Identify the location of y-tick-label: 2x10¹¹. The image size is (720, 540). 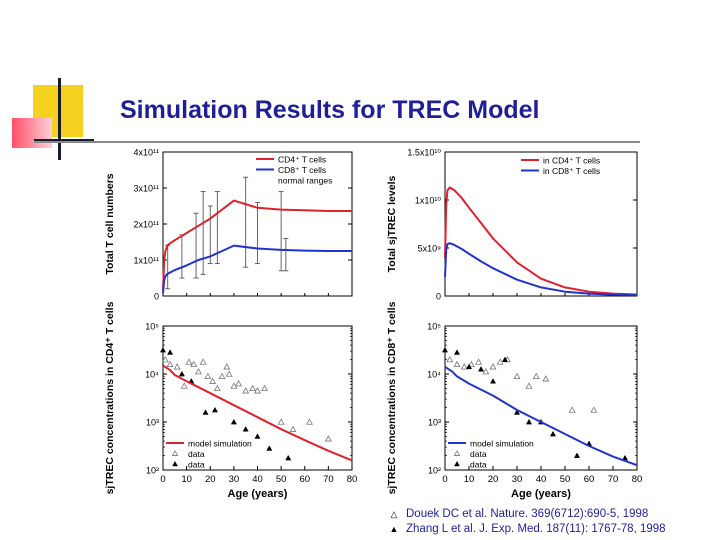
(146, 225).